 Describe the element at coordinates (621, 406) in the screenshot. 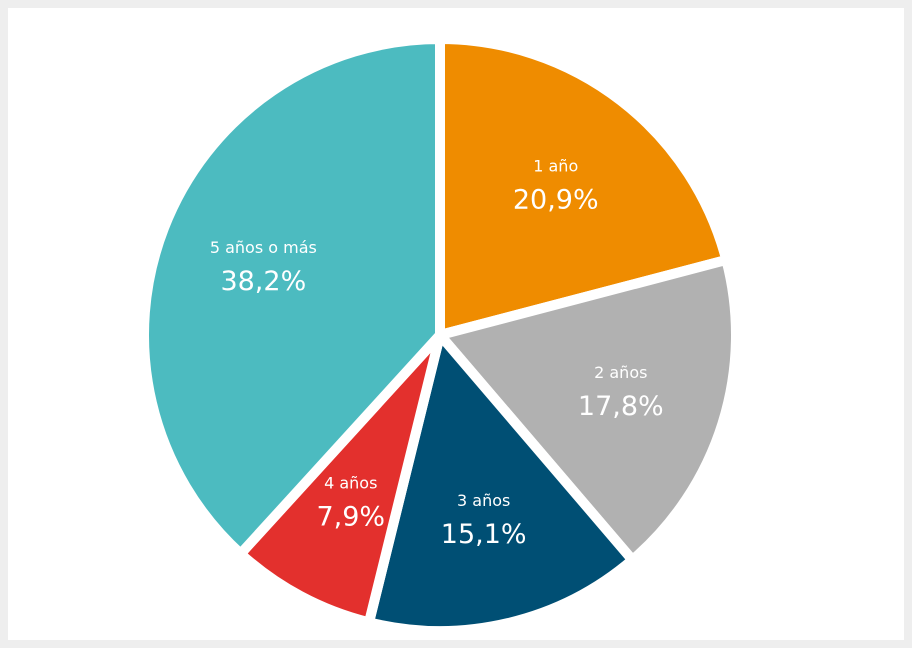

I see `slice-value-label: 17,8%` at that location.